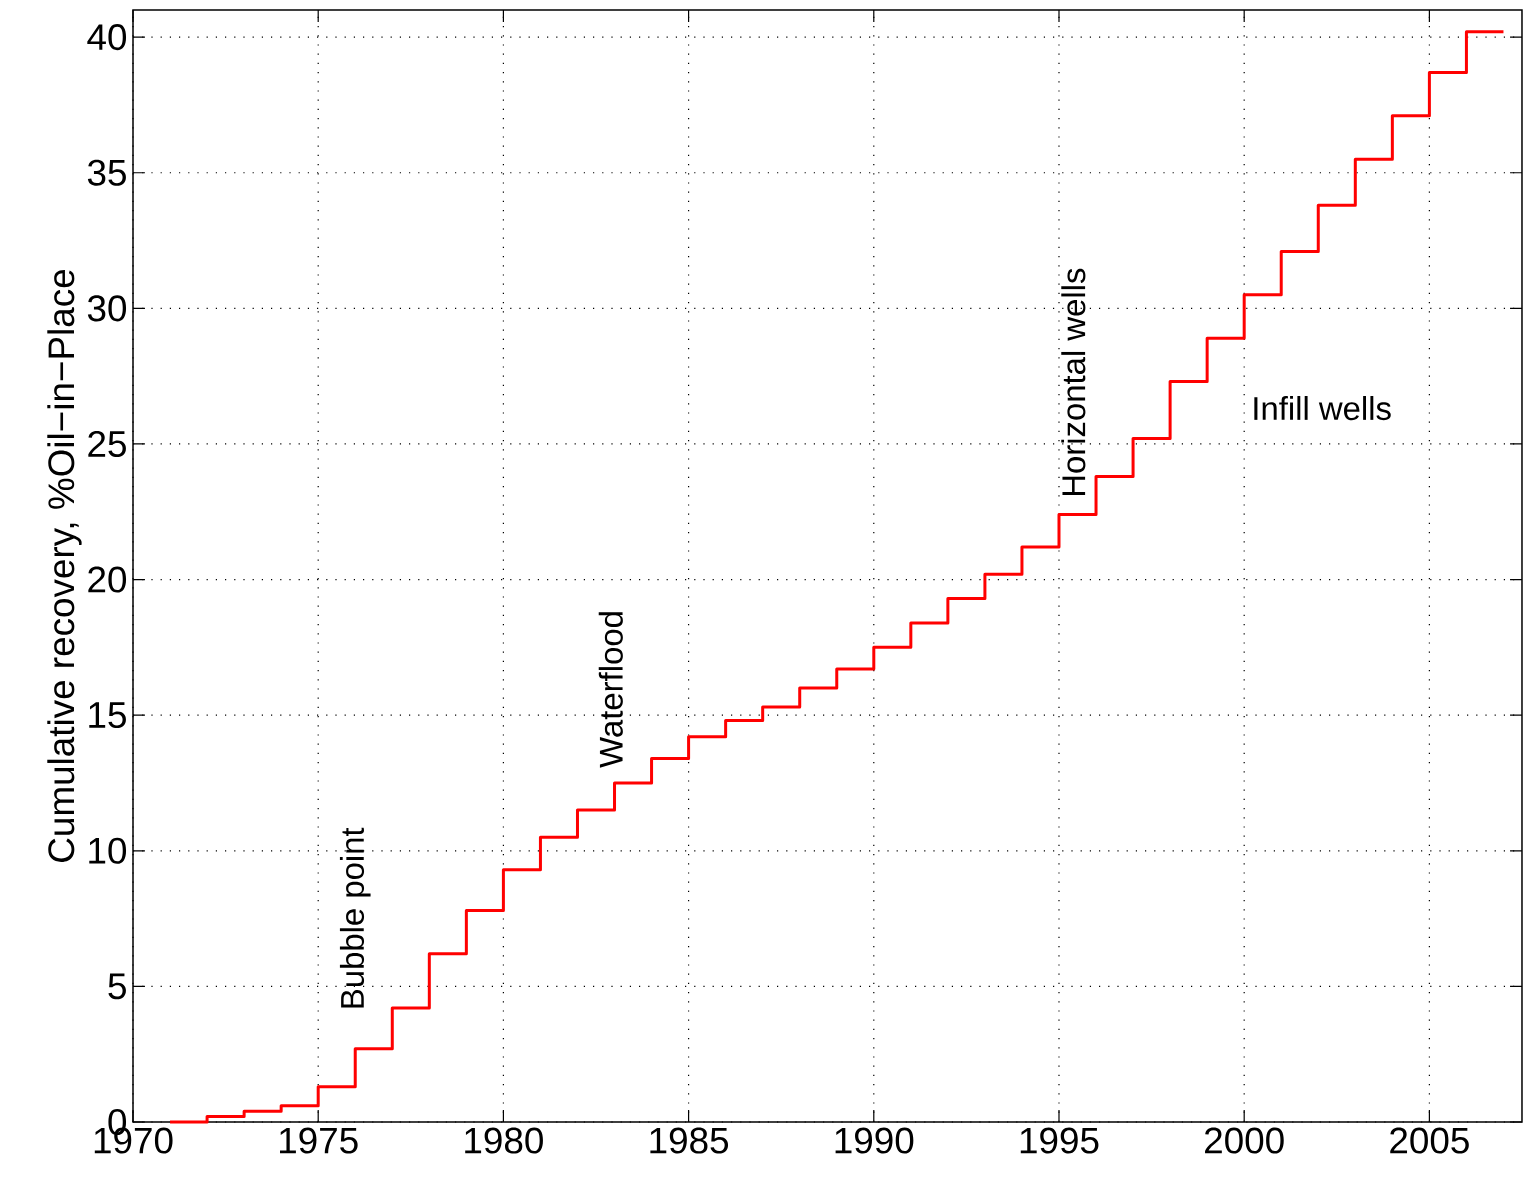 The height and width of the screenshot is (1177, 1524). Describe the element at coordinates (874, 1140) in the screenshot. I see `x-tick-label: 1990` at that location.